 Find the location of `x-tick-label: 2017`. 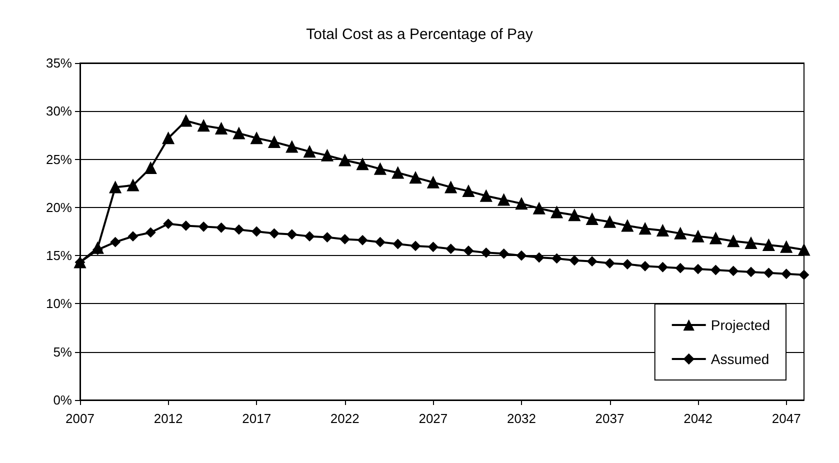

x-tick-label: 2017 is located at coordinates (257, 418).